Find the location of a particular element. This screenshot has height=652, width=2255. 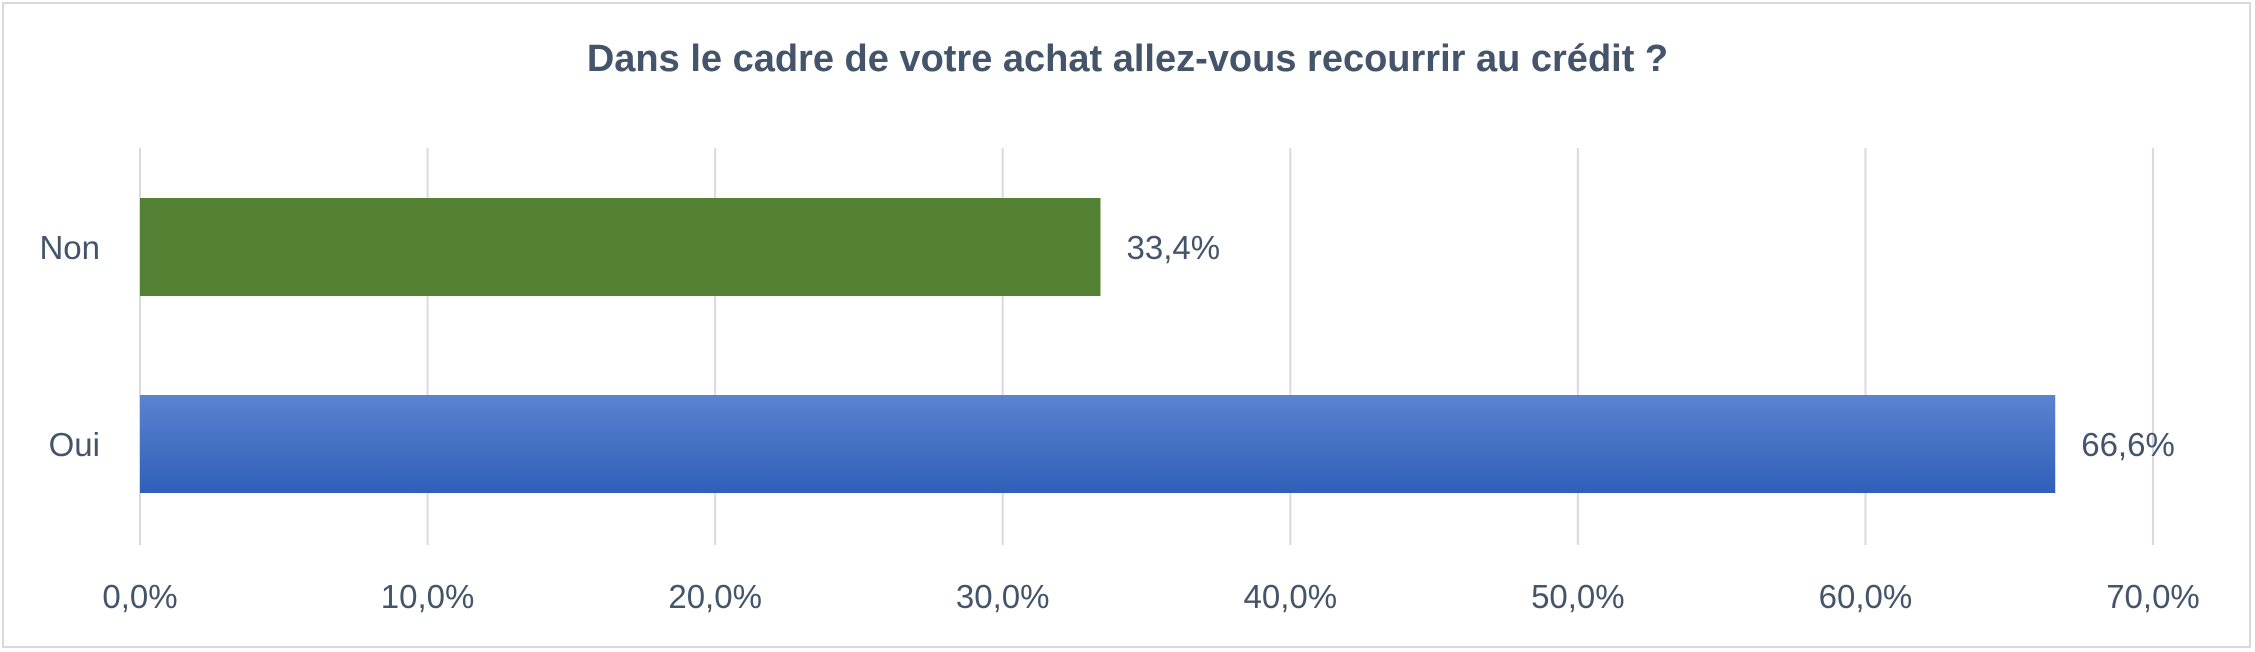

x-tick-label: 60,0% is located at coordinates (1866, 596).